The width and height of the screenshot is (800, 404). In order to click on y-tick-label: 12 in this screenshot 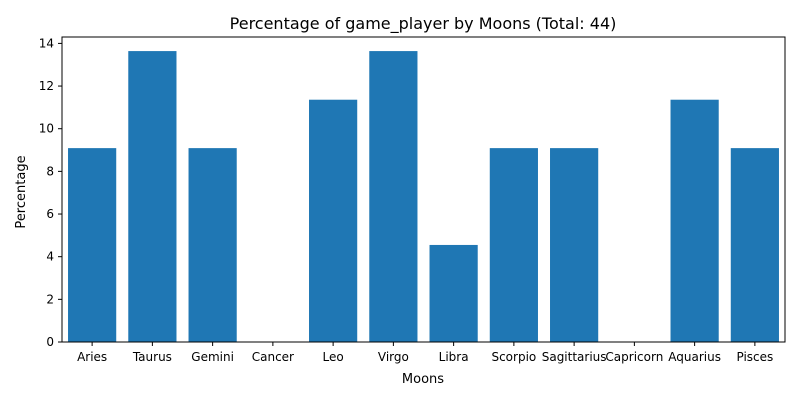, I will do `click(46, 86)`.